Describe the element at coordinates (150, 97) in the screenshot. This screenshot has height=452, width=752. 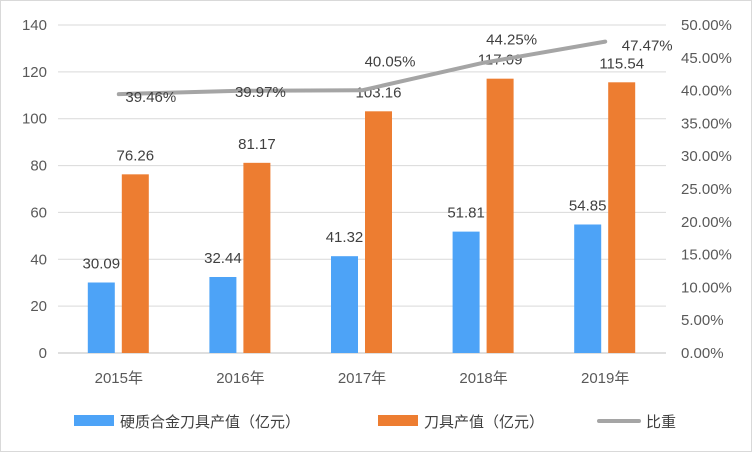
I see `ratio-data-label: 39.46%` at that location.